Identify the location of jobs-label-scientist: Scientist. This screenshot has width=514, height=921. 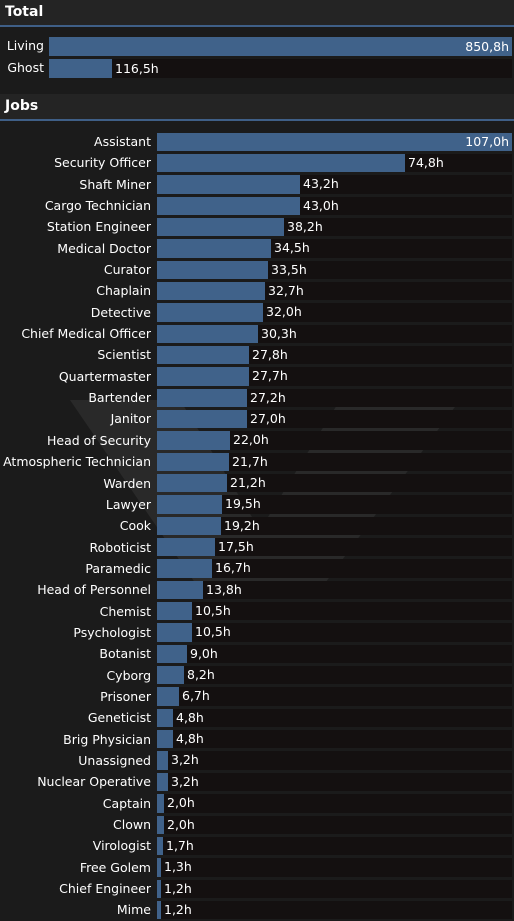
(124, 355).